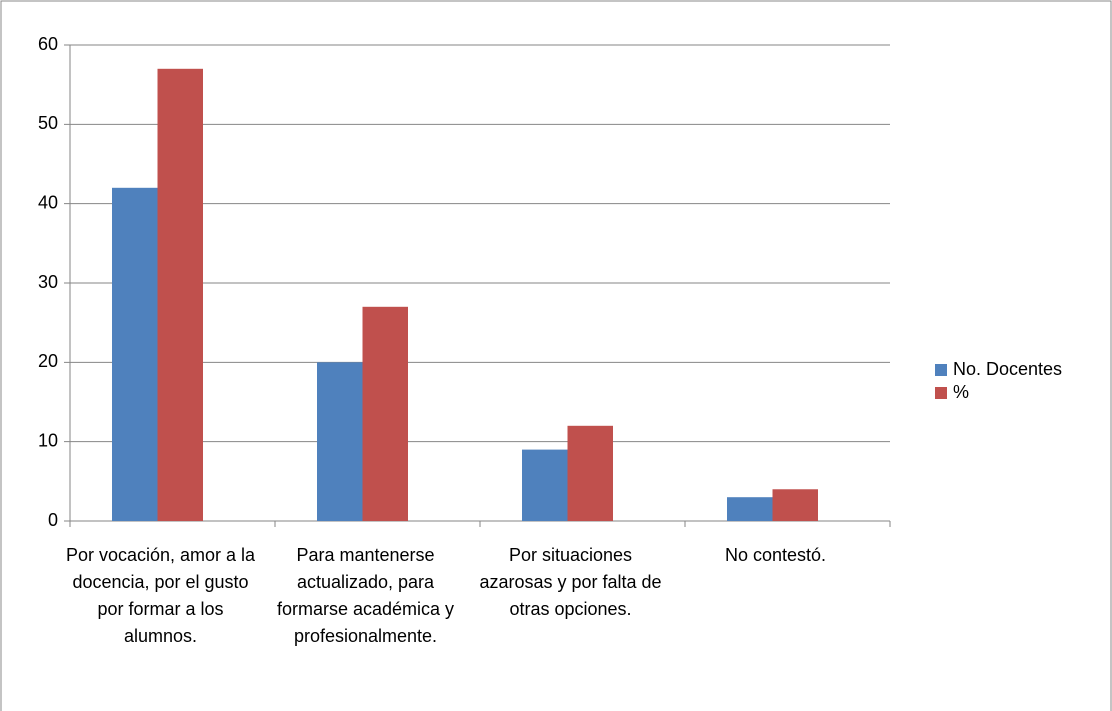 The height and width of the screenshot is (711, 1112). I want to click on y-tick-label: 30, so click(48, 282).